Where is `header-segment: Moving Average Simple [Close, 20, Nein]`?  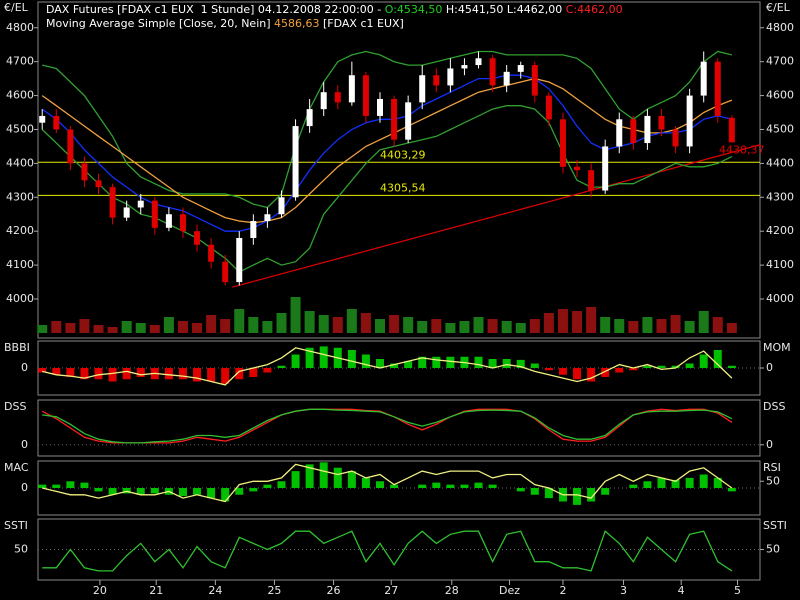
header-segment: Moving Average Simple [Close, 20, Nein] is located at coordinates (160, 23).